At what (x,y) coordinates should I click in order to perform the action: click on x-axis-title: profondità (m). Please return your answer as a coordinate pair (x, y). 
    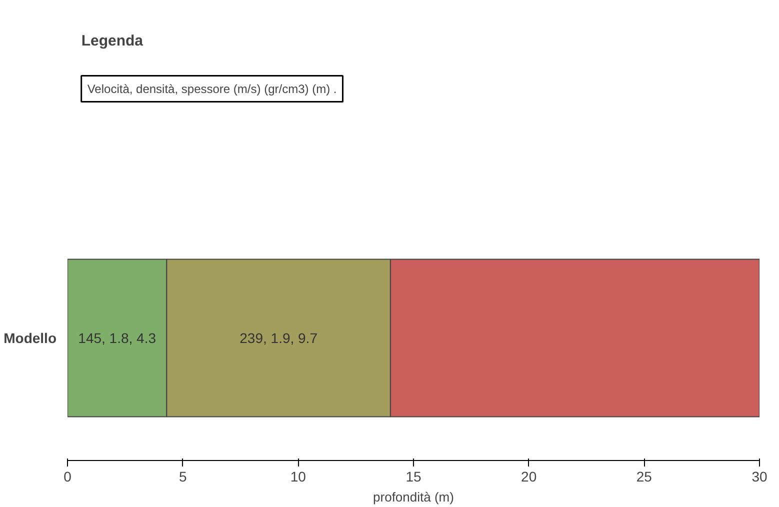
    Looking at the image, I should click on (413, 497).